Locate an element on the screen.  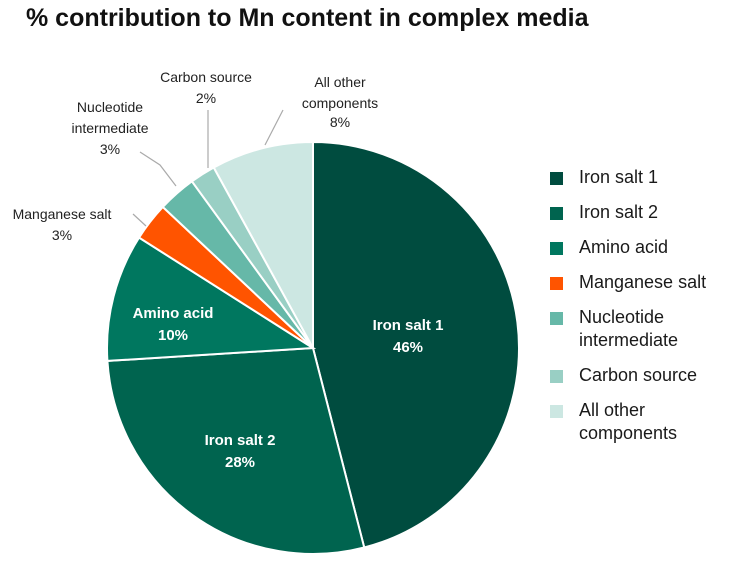
slice-label-amino-acid: Amino acid 10% is located at coordinates (173, 324).